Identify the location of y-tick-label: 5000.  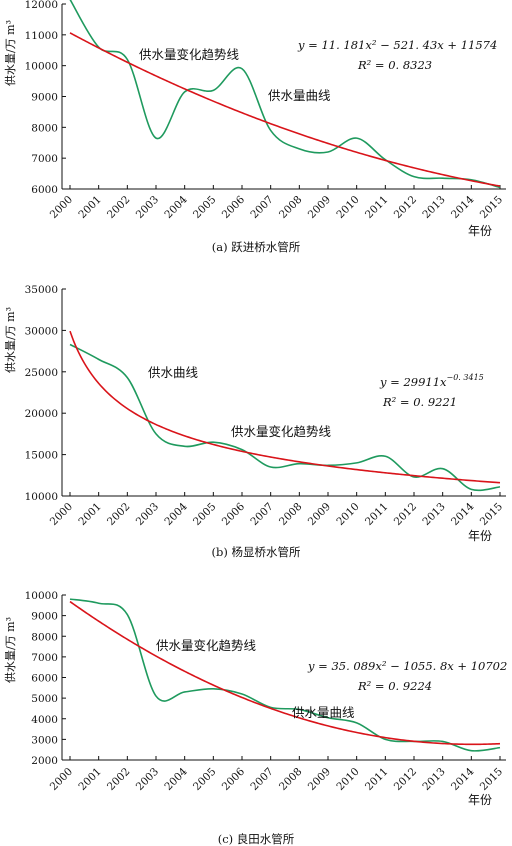
(44, 699).